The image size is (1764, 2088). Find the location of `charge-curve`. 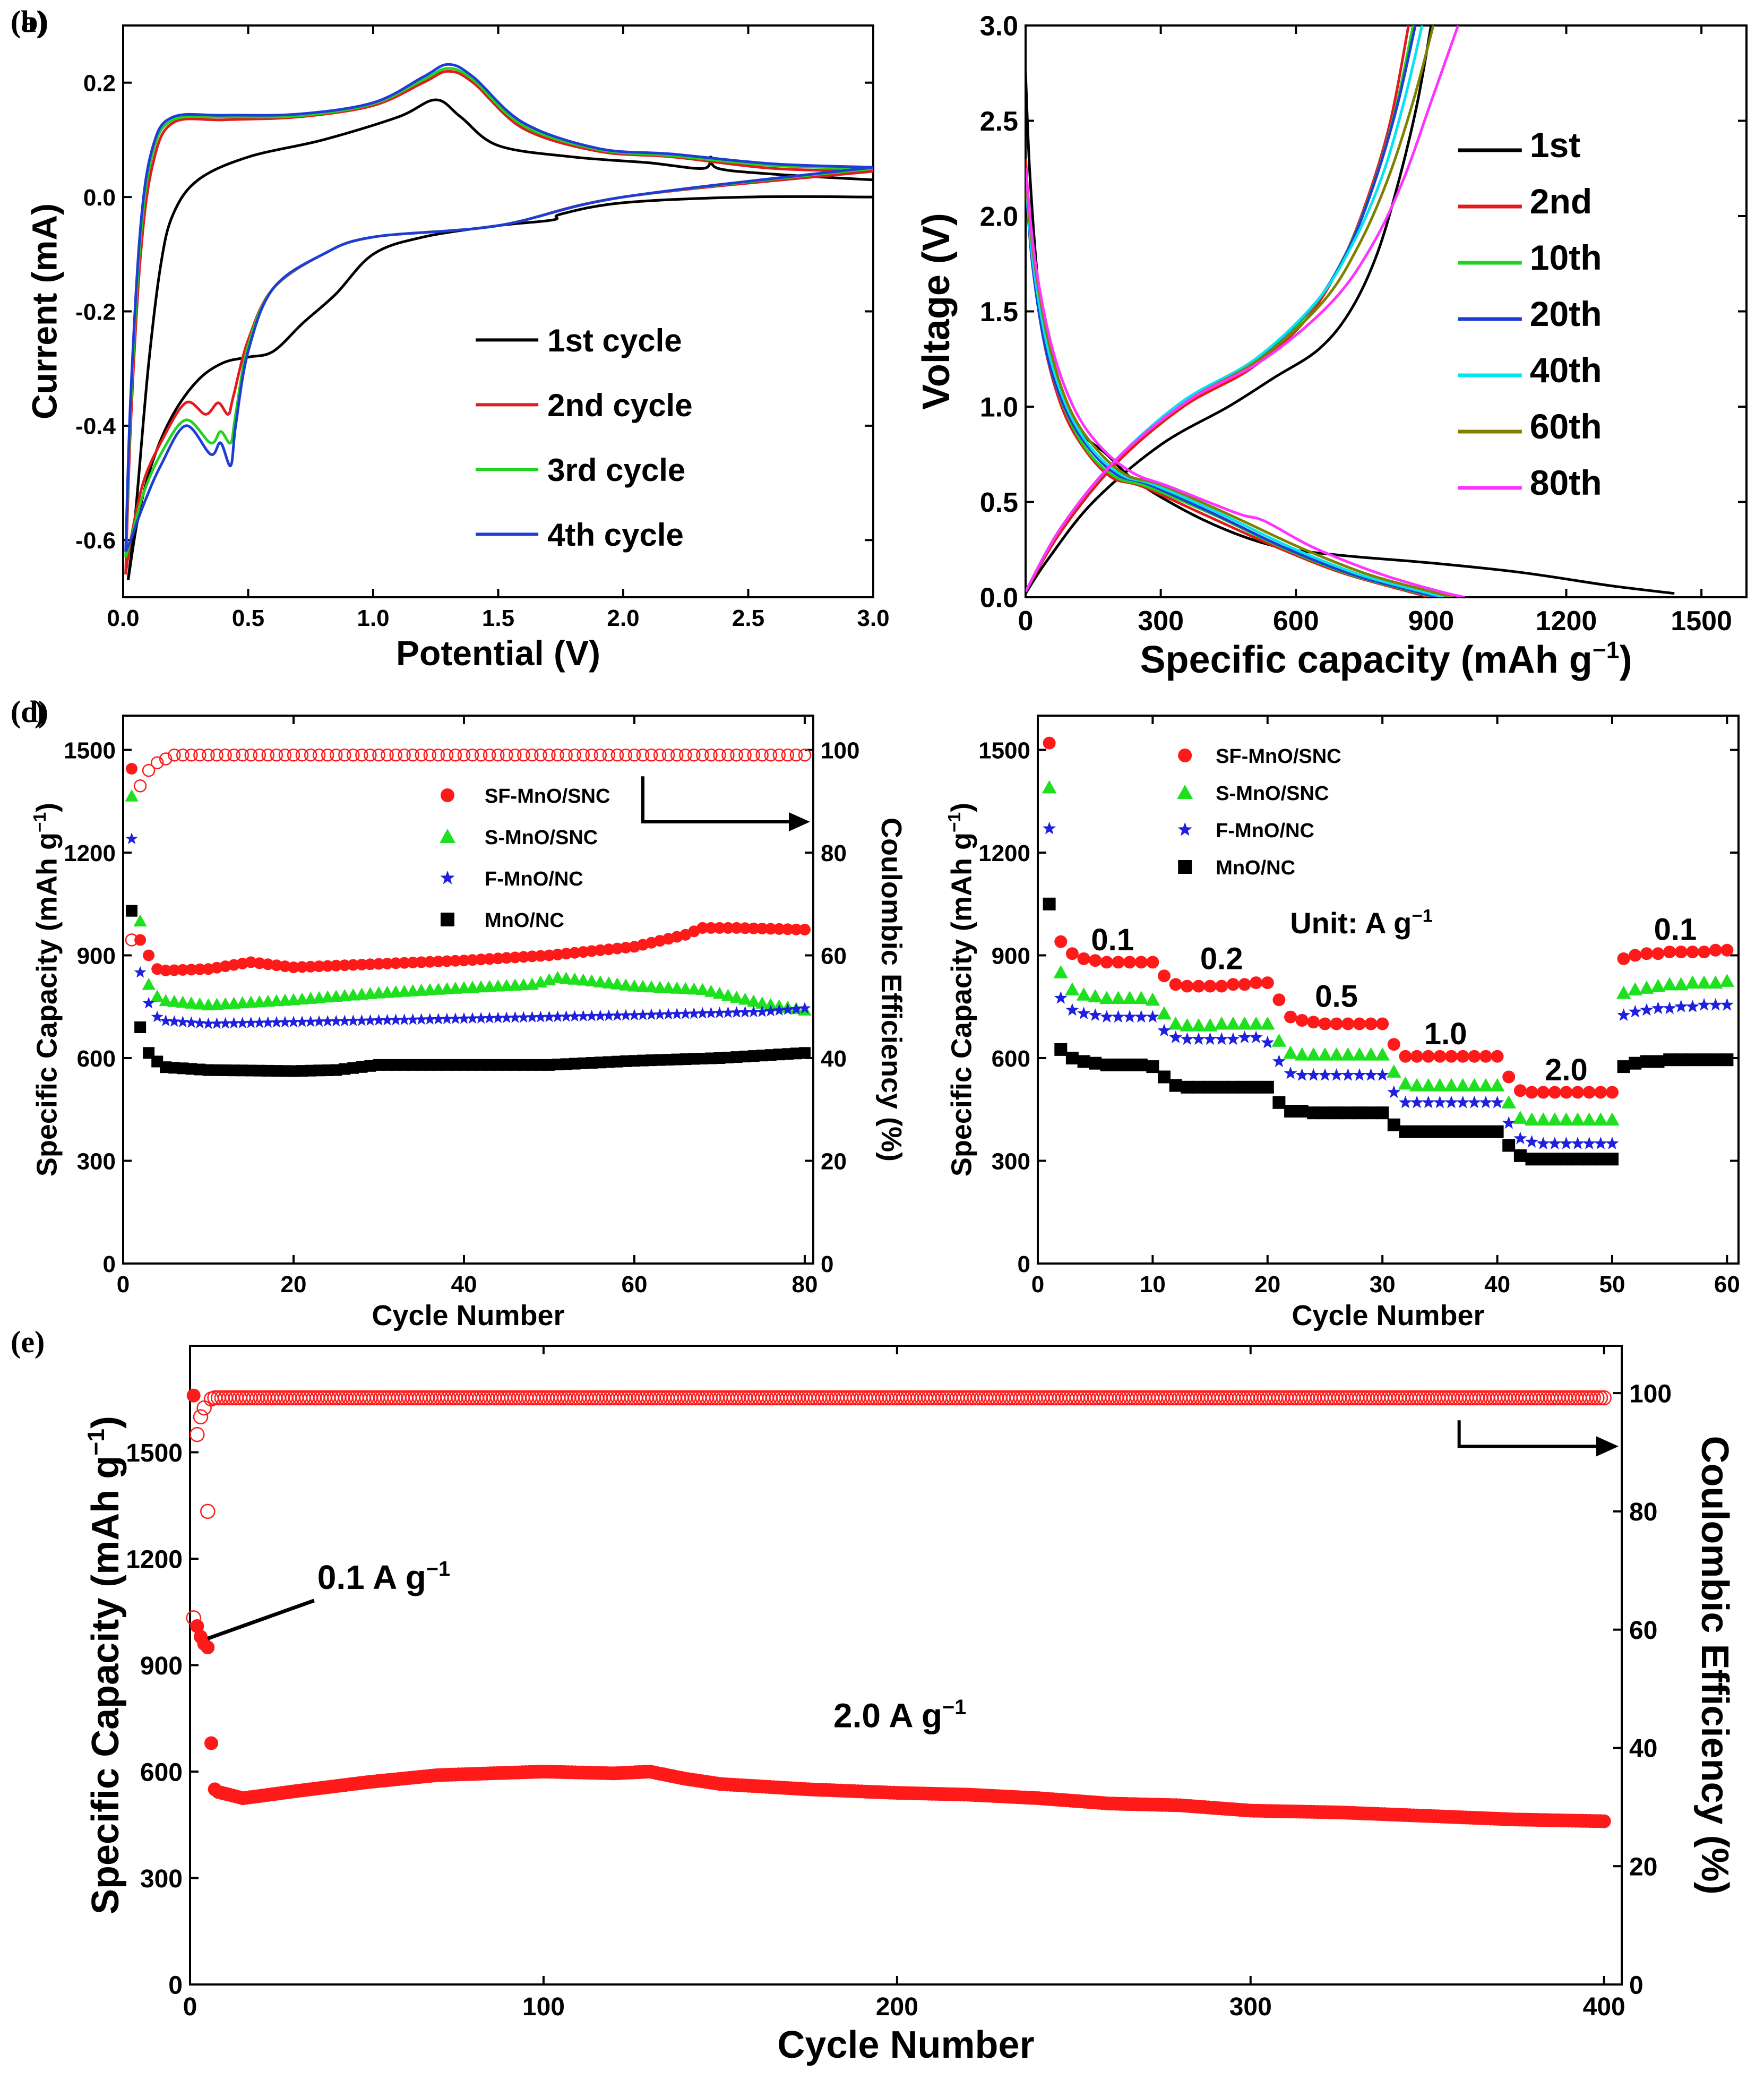

charge-curve is located at coordinates (1229, 310).